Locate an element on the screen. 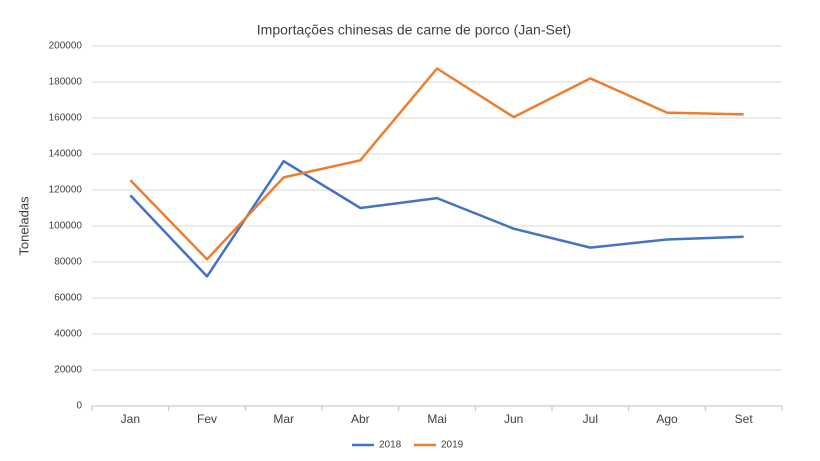  x-tick-label: Fev is located at coordinates (207, 419).